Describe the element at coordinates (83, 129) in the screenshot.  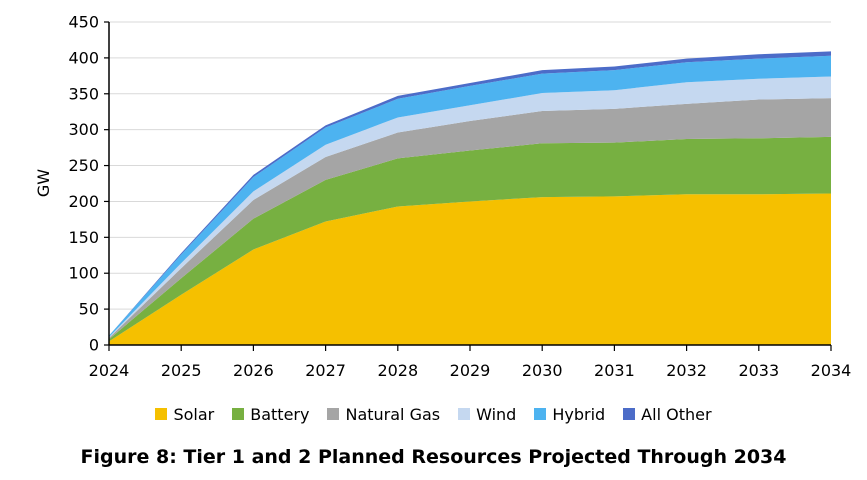
I see `y-tick-label: 300` at that location.